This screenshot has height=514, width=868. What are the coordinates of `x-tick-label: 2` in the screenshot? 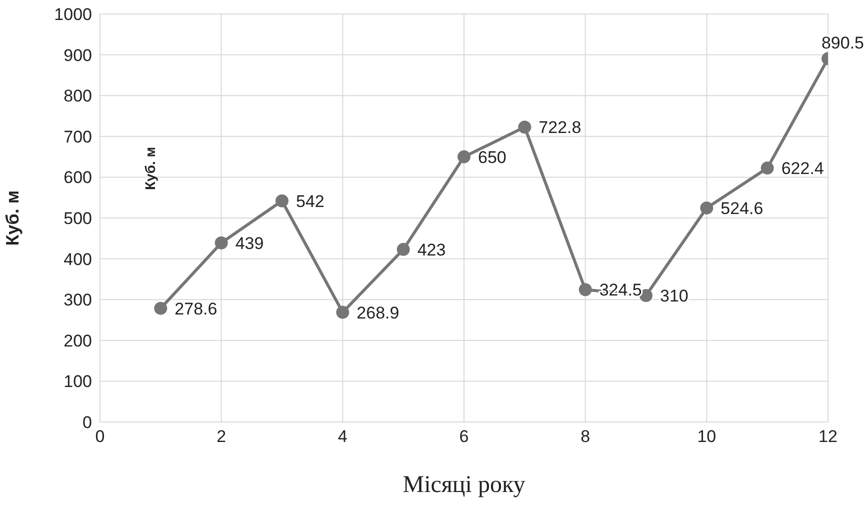 It's located at (221, 436).